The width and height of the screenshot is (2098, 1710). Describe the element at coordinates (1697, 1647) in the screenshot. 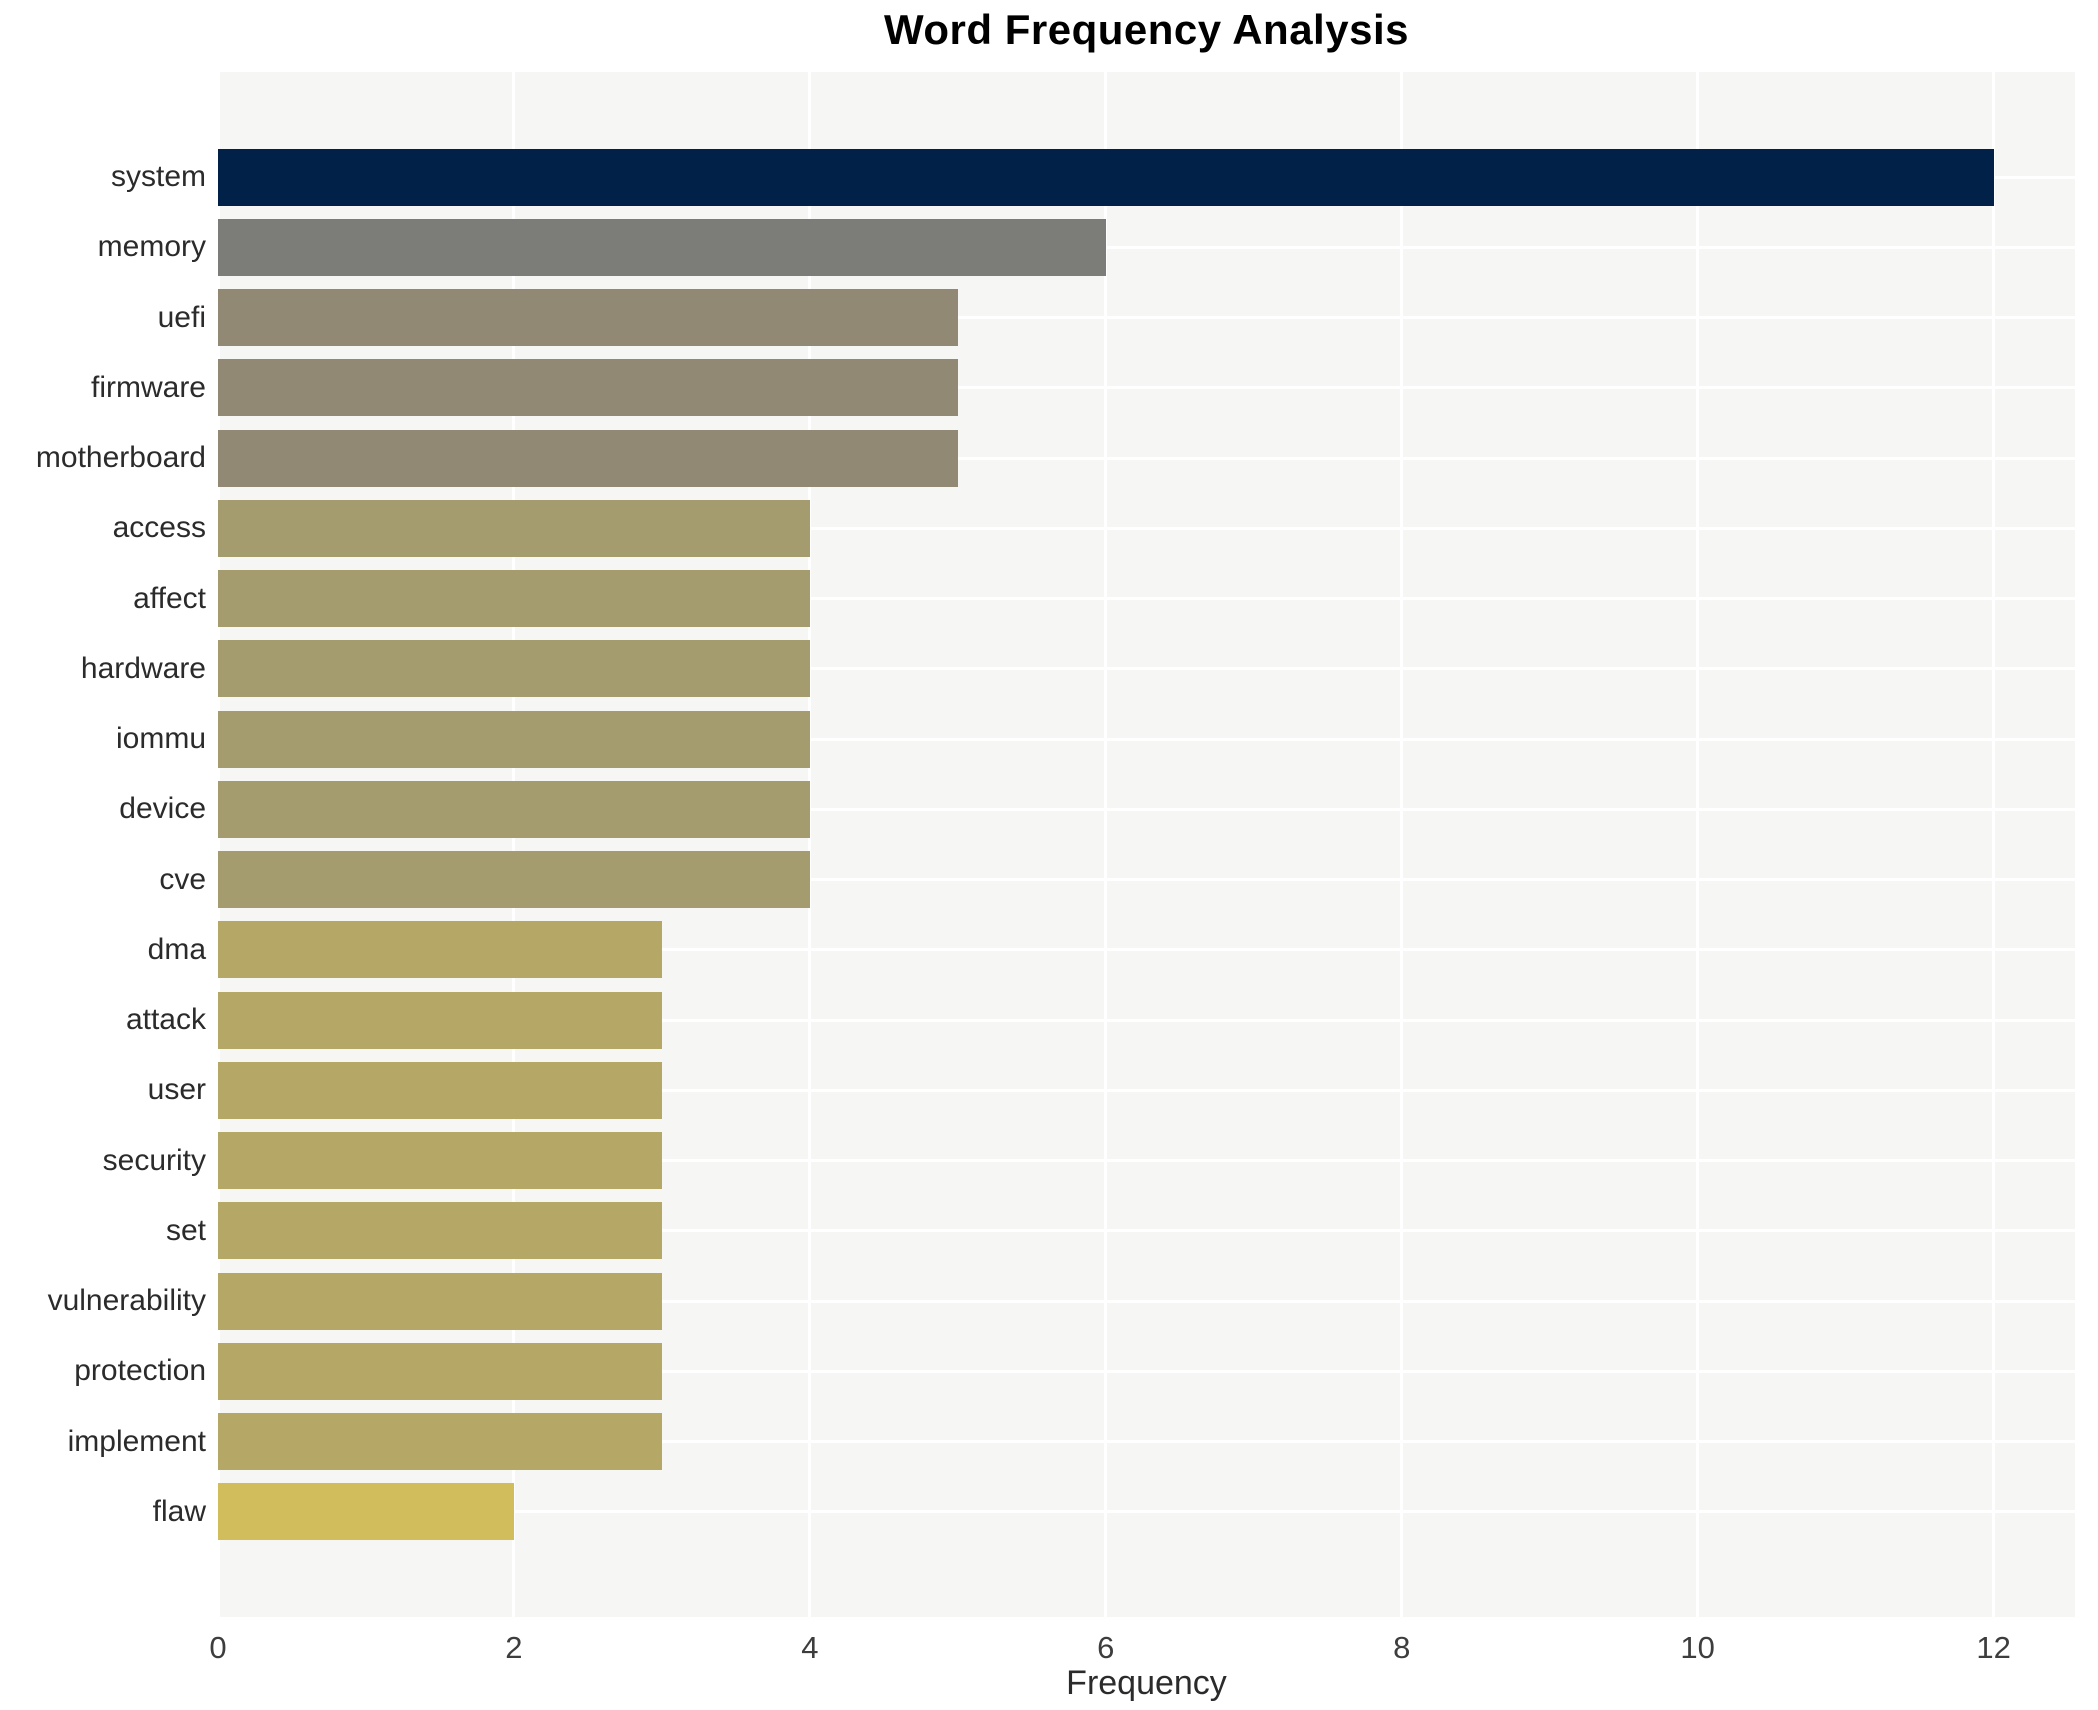

I see `x-tick-10: 10` at that location.